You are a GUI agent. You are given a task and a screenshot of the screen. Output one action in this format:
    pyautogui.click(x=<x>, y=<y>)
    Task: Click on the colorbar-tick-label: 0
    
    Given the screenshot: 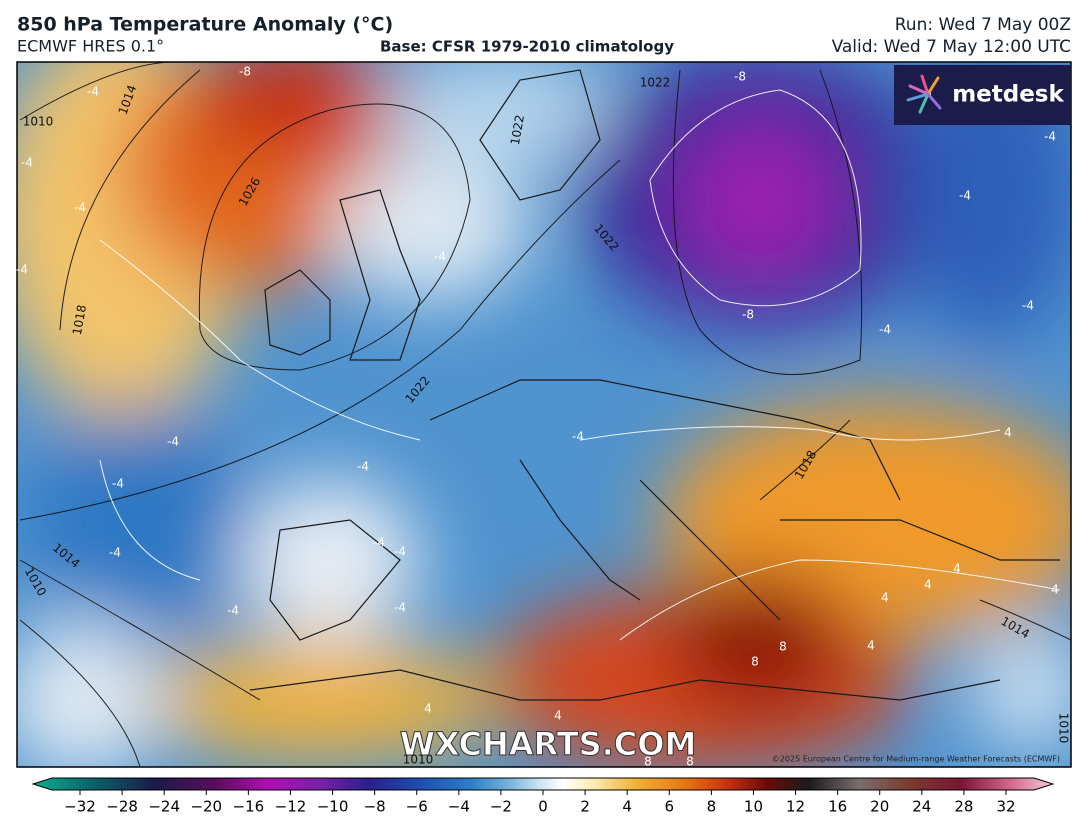 What is the action you would take?
    pyautogui.click(x=543, y=807)
    